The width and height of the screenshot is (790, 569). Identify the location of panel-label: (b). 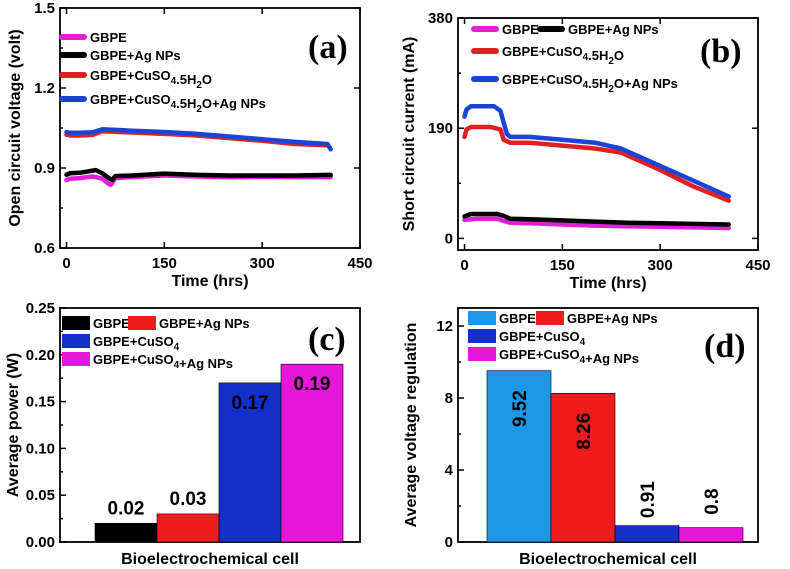
(721, 51).